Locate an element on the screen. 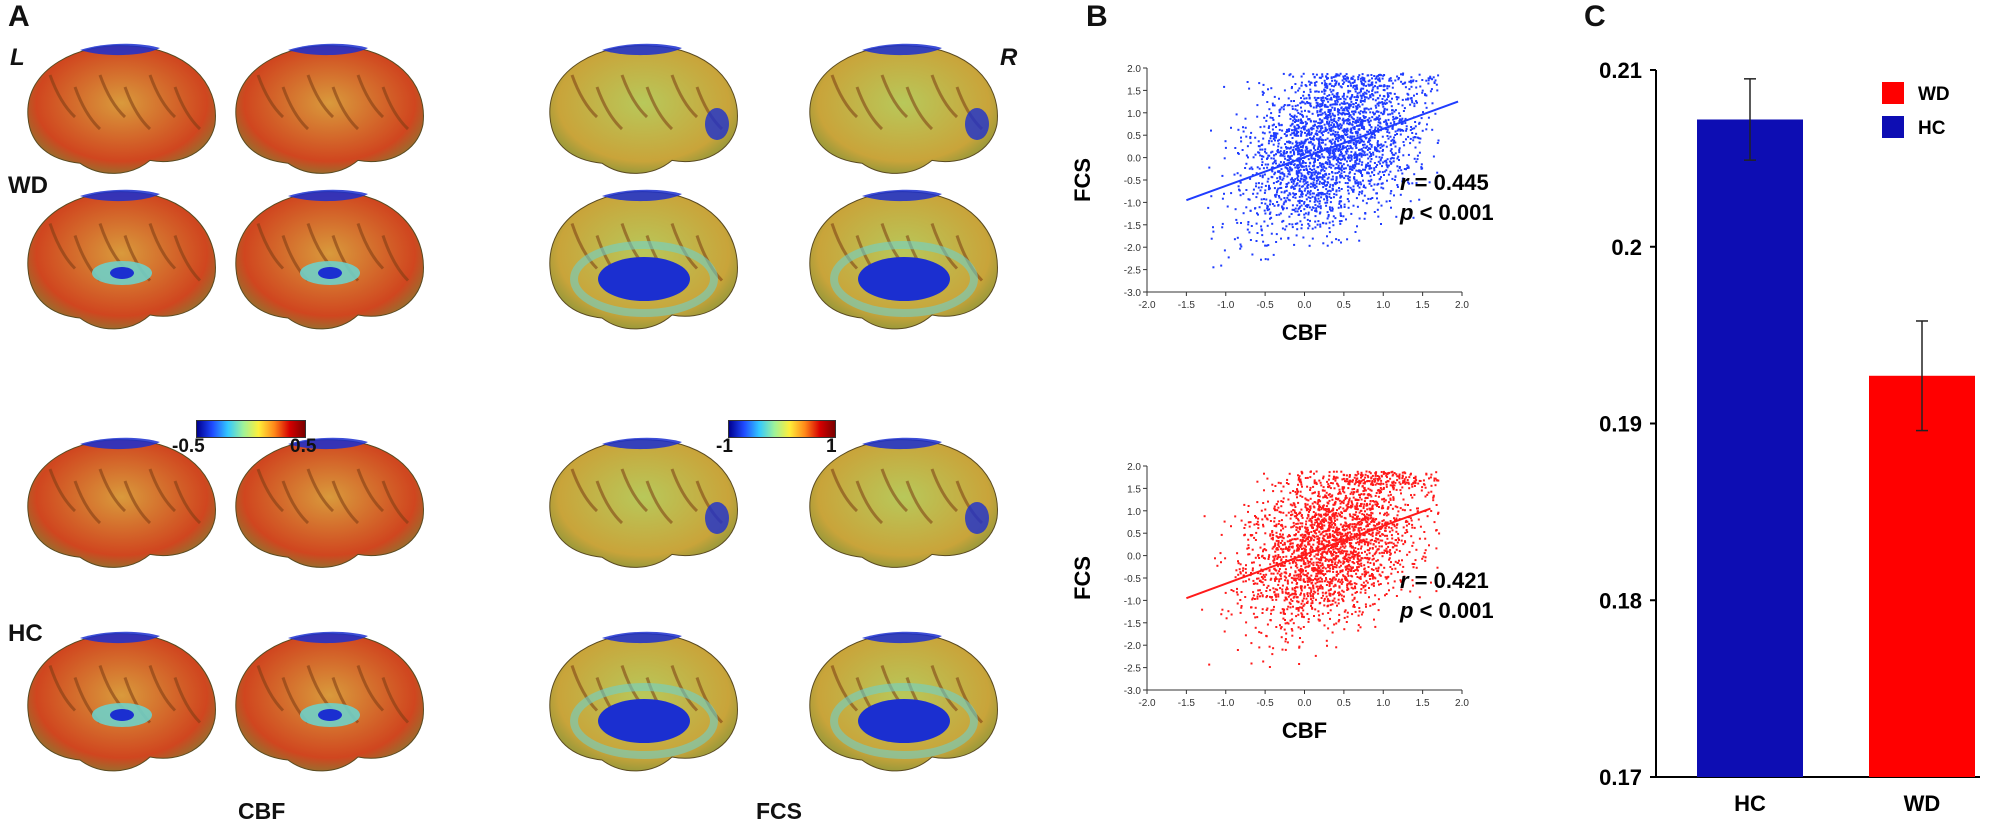  brain-surface-fcs-med is located at coordinates (903, 701).